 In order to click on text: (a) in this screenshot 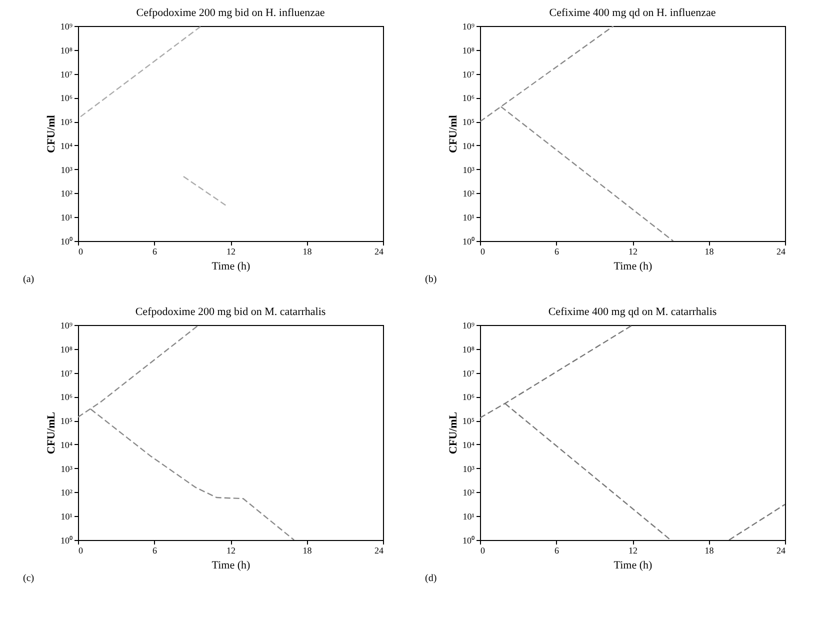, I will do `click(28, 279)`.